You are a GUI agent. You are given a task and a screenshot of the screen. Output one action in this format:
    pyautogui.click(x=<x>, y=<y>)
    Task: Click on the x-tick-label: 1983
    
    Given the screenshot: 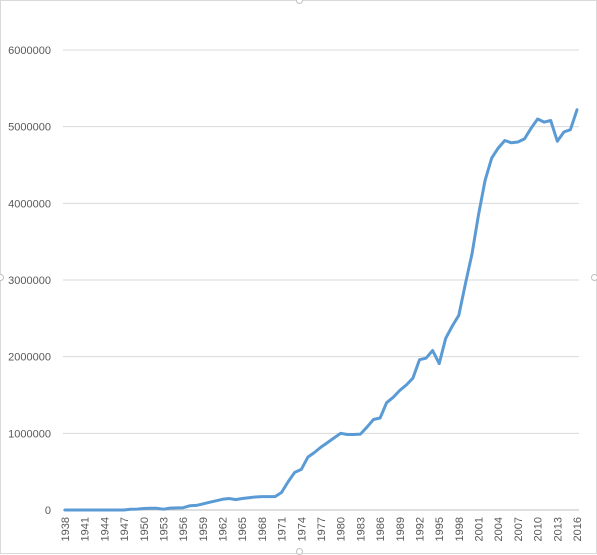 What is the action you would take?
    pyautogui.click(x=361, y=529)
    